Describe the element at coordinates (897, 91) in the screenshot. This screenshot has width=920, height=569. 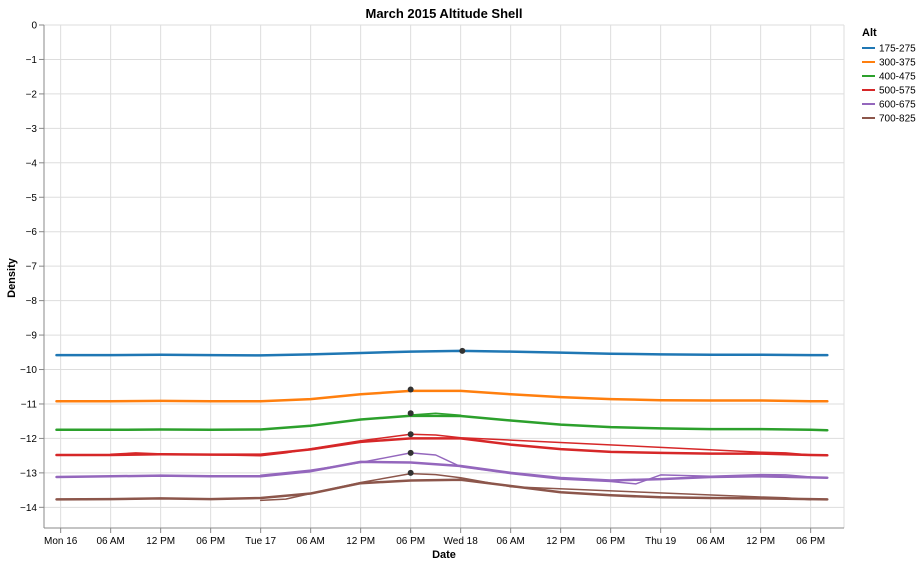
I see `legend-label-500-575: 500-575` at that location.